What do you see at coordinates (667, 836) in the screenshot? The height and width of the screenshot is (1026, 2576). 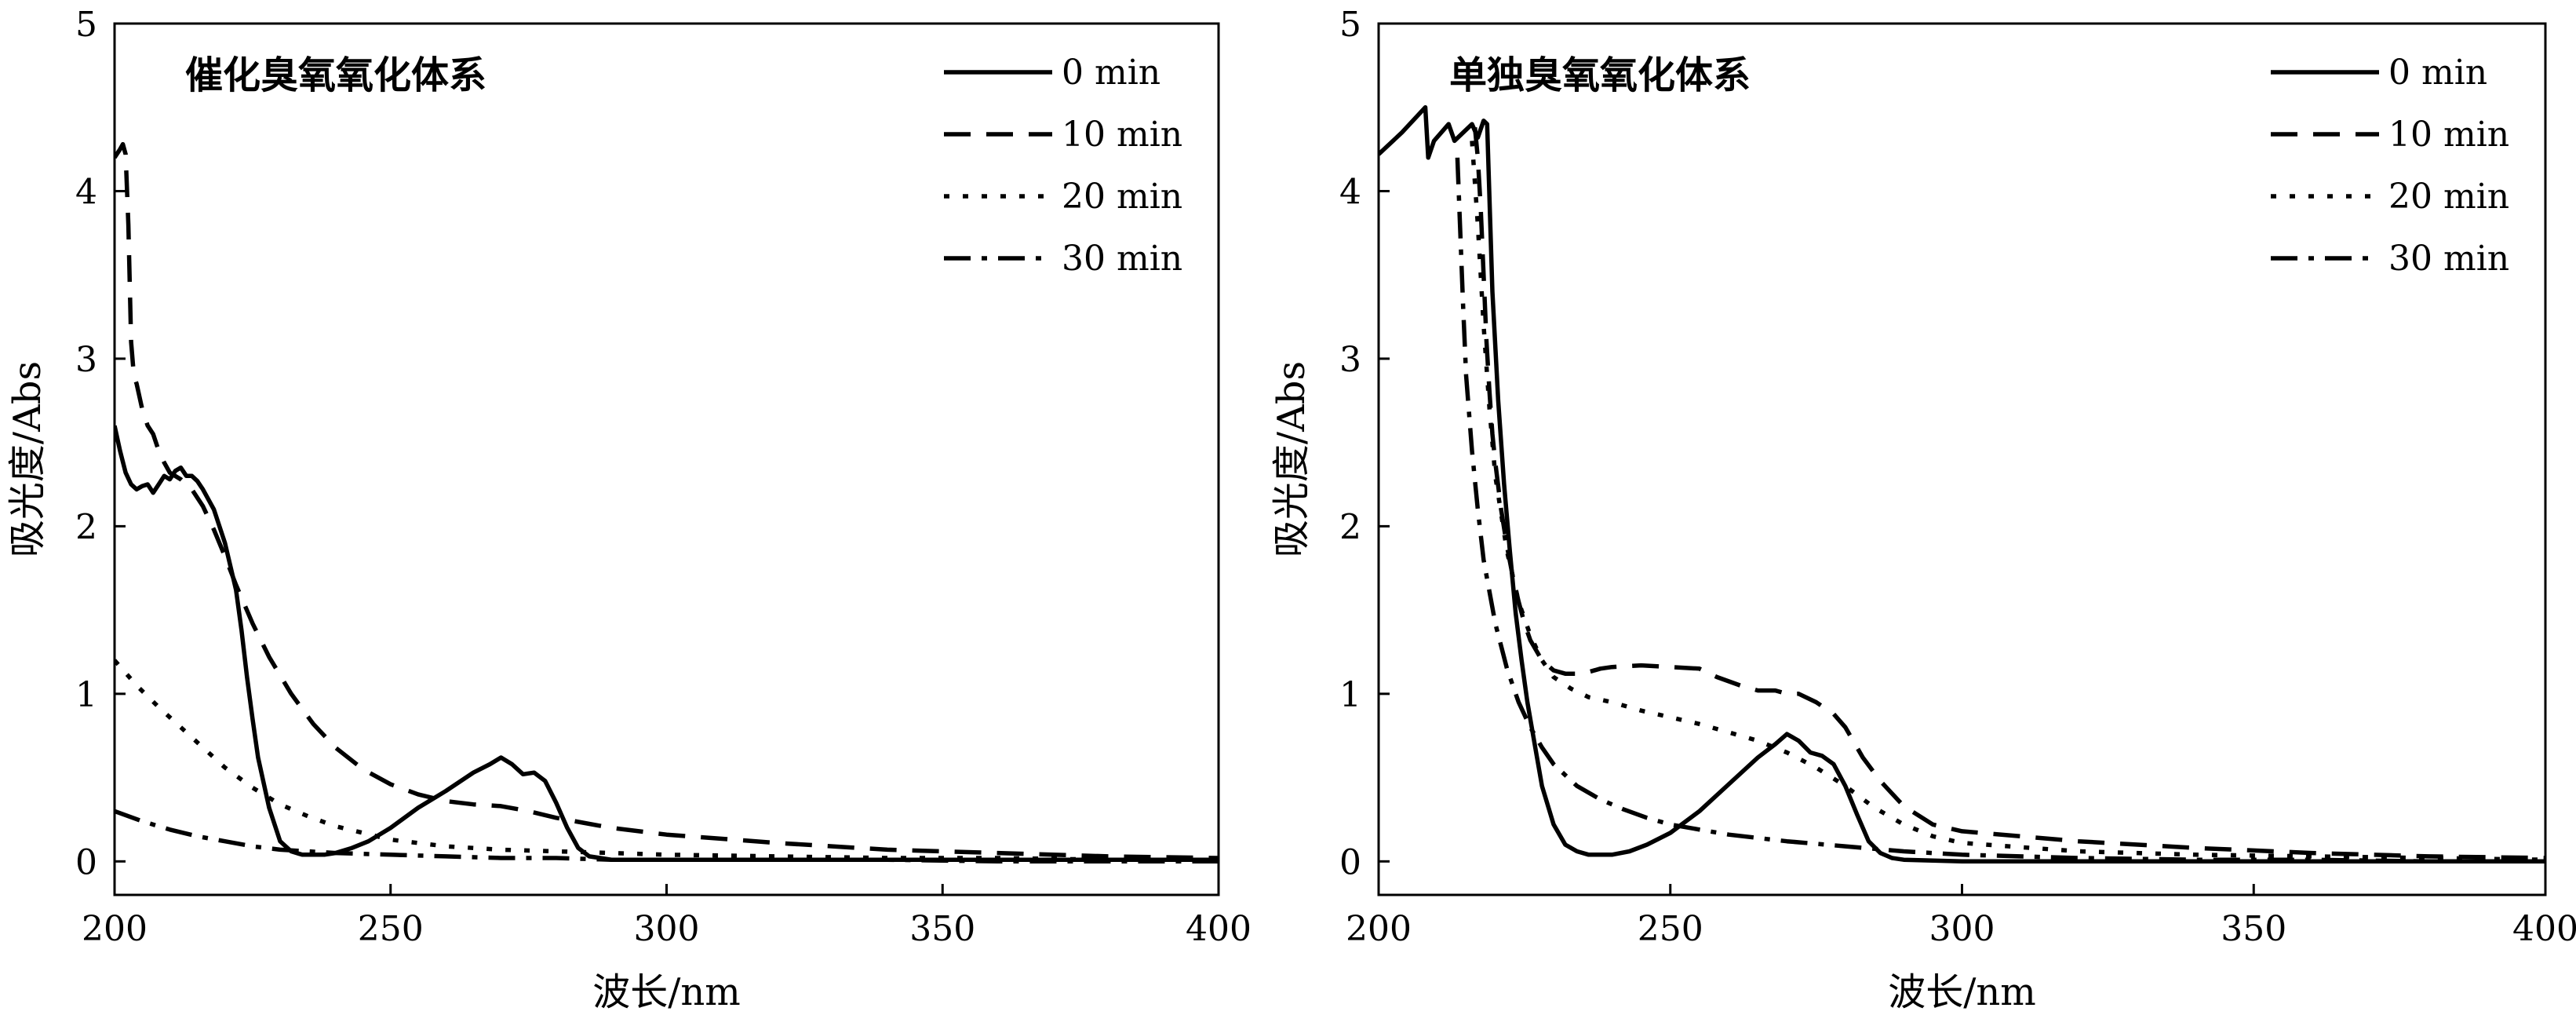 I see `series-line-30-min` at bounding box center [667, 836].